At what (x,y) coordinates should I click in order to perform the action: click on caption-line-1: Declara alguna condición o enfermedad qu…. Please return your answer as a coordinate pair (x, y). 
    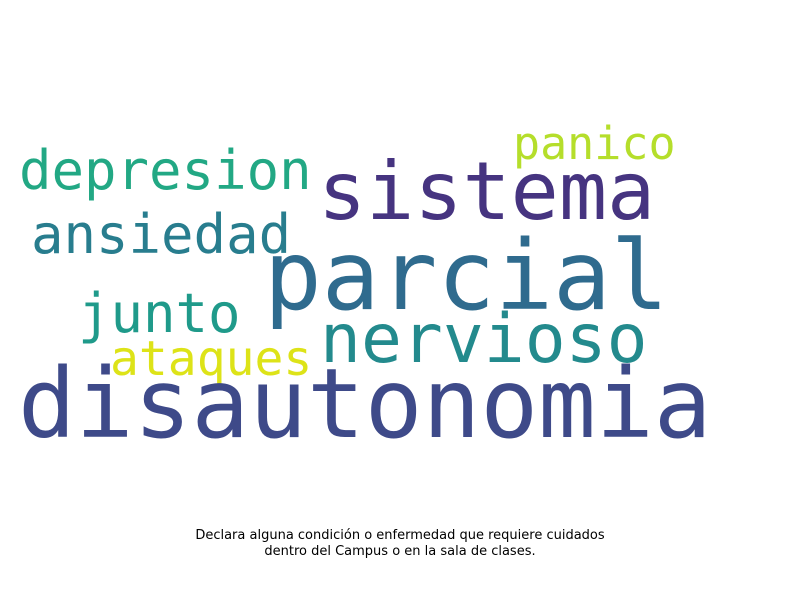
    Looking at the image, I should click on (400, 535).